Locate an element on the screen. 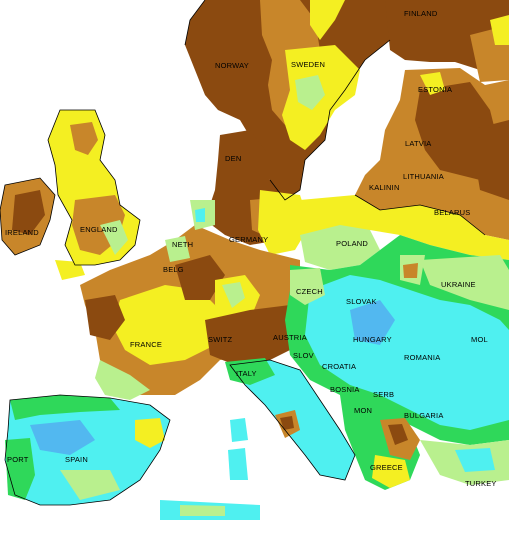 The height and width of the screenshot is (534, 509). russia-very-dry is located at coordinates (489, 160).